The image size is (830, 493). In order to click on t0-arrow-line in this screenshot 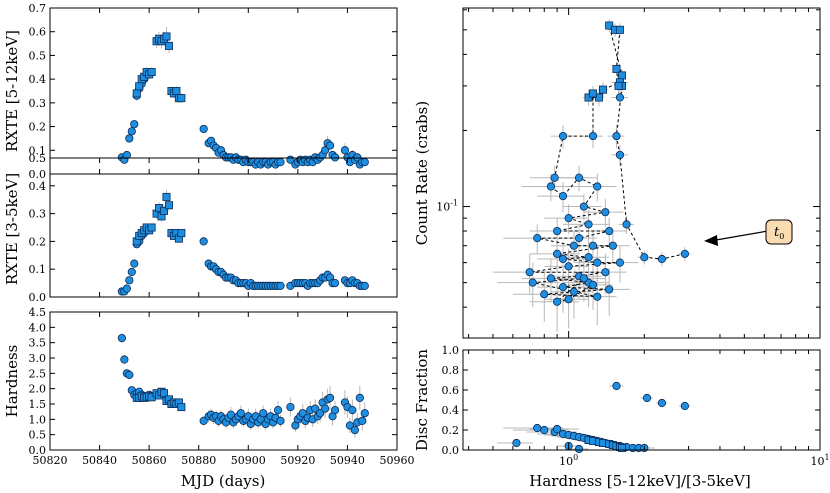, I will do `click(742, 235)`.